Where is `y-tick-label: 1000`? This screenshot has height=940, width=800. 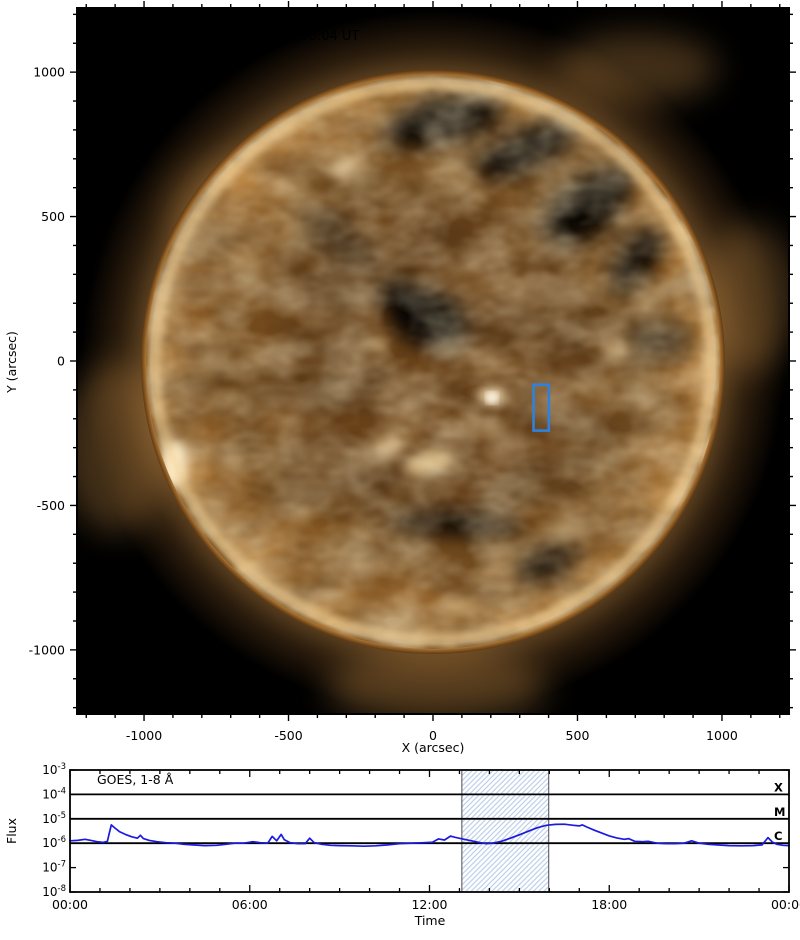 y-tick-label: 1000 is located at coordinates (49, 72).